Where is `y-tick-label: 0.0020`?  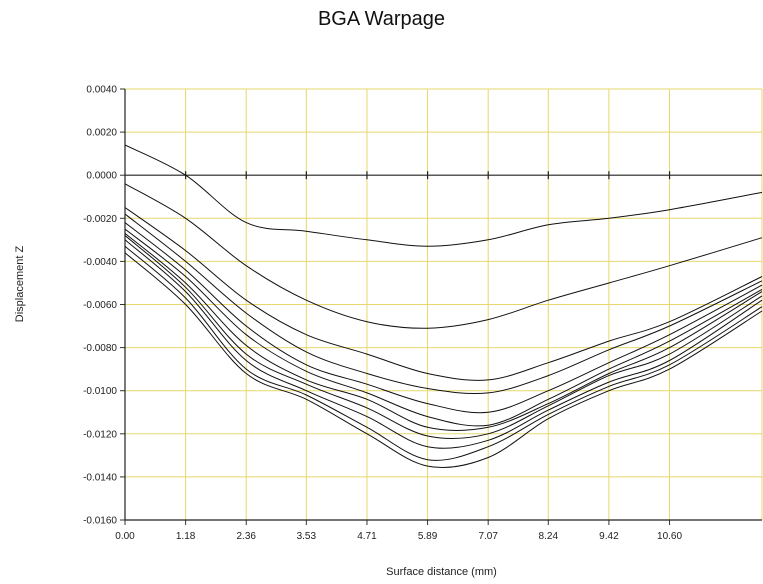 y-tick-label: 0.0020 is located at coordinates (101, 133).